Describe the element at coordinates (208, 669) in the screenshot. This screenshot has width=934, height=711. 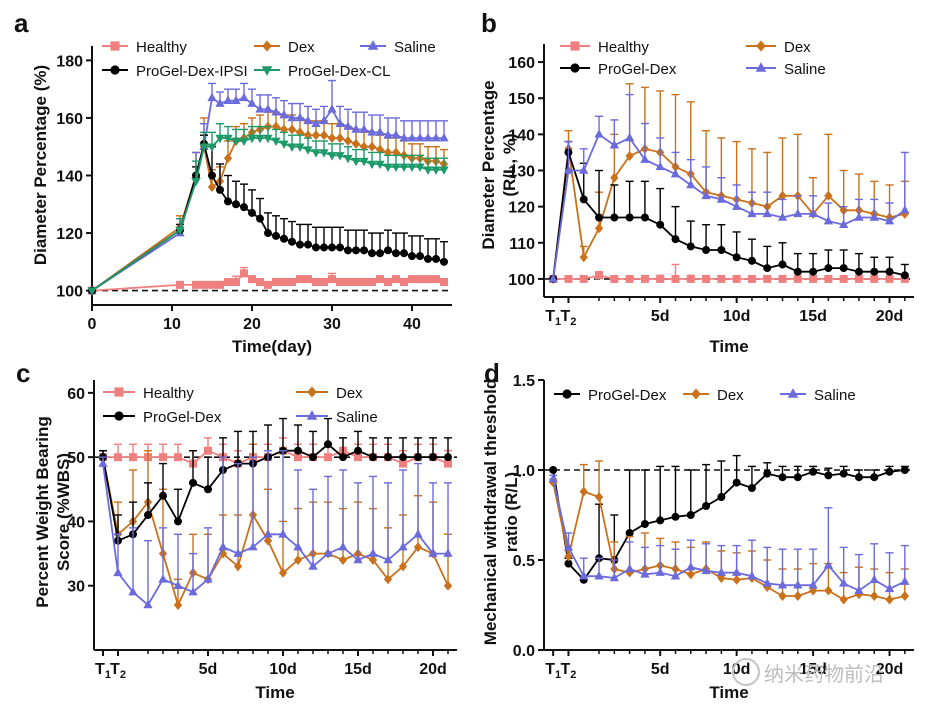
I see `x-tick-label: 5d` at that location.